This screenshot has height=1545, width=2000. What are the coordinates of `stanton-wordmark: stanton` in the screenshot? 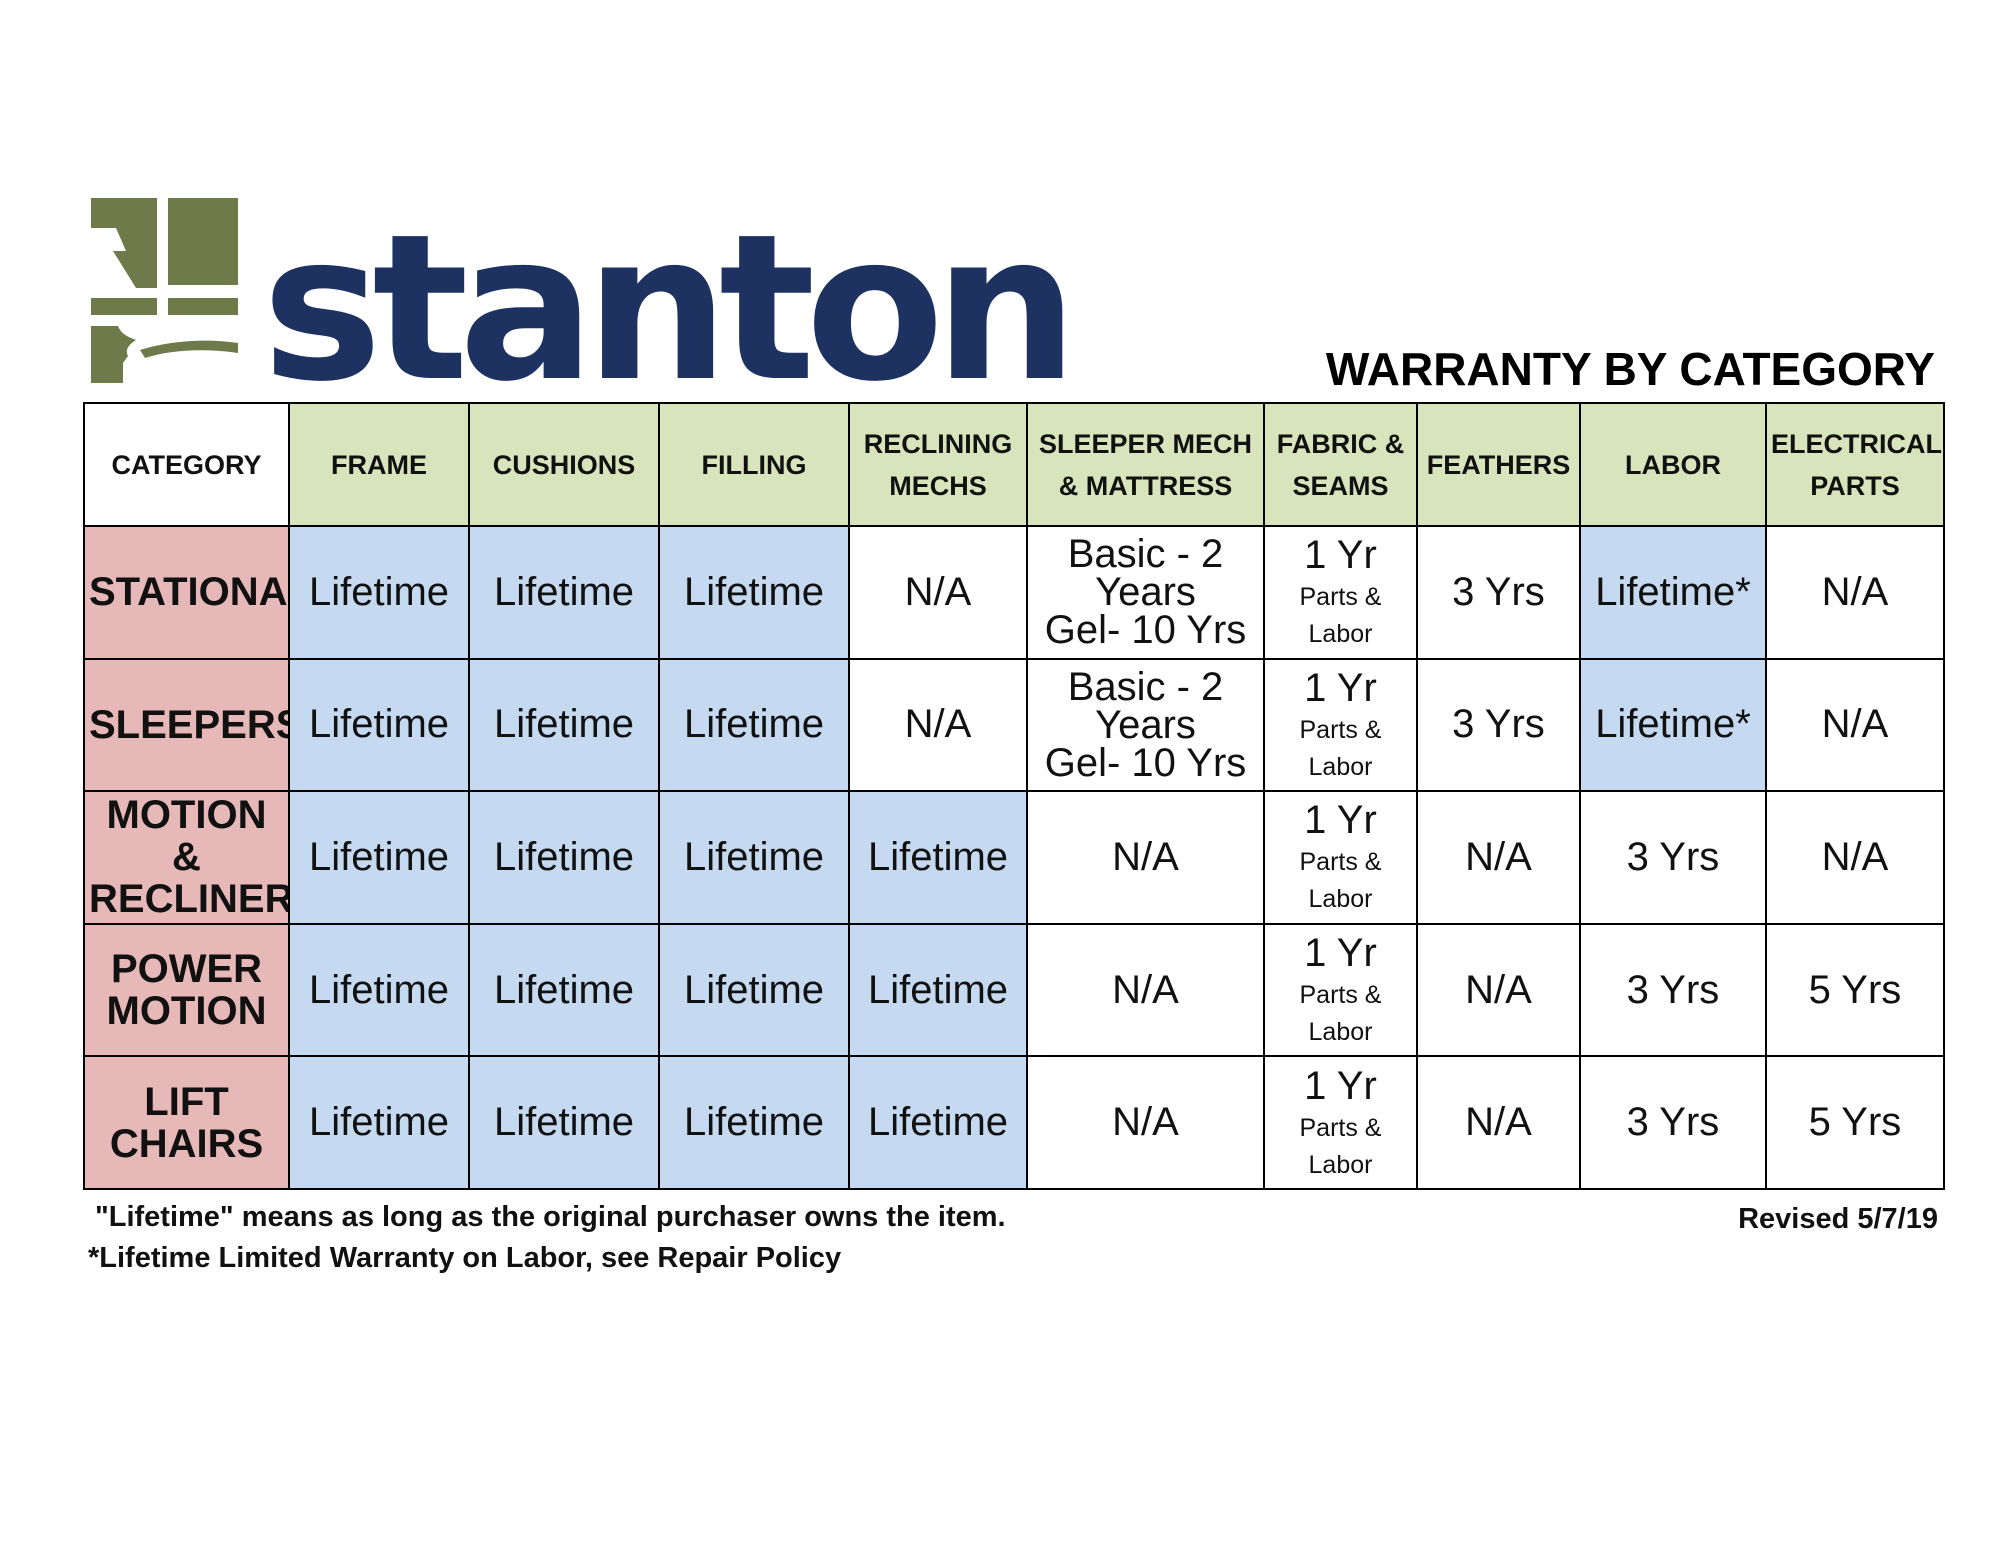 It's located at (670, 308).